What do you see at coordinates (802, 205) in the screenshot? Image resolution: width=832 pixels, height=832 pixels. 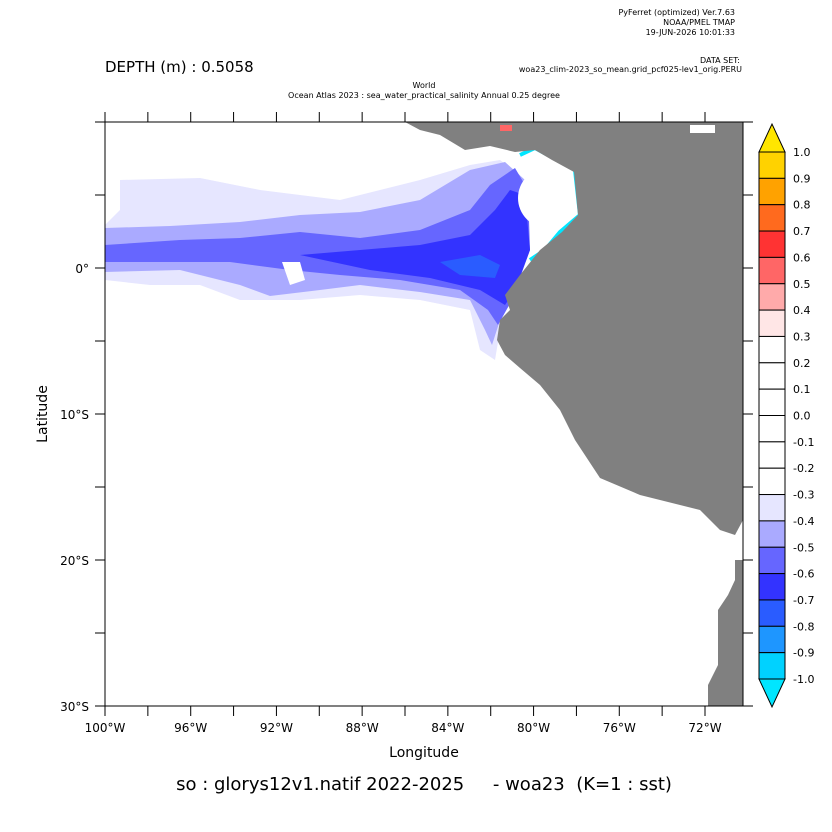 I see `colorbar-label: 0.8` at bounding box center [802, 205].